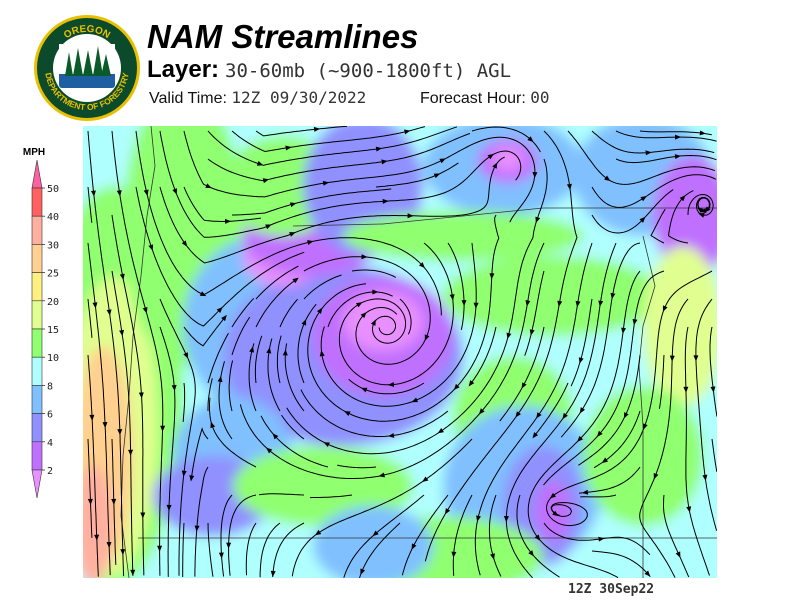 The height and width of the screenshot is (600, 800). Describe the element at coordinates (41, 323) in the screenshot. I see `wind-speed-legend: MPH 50 40 30 25 20 15 10 8 6 4 2` at that location.